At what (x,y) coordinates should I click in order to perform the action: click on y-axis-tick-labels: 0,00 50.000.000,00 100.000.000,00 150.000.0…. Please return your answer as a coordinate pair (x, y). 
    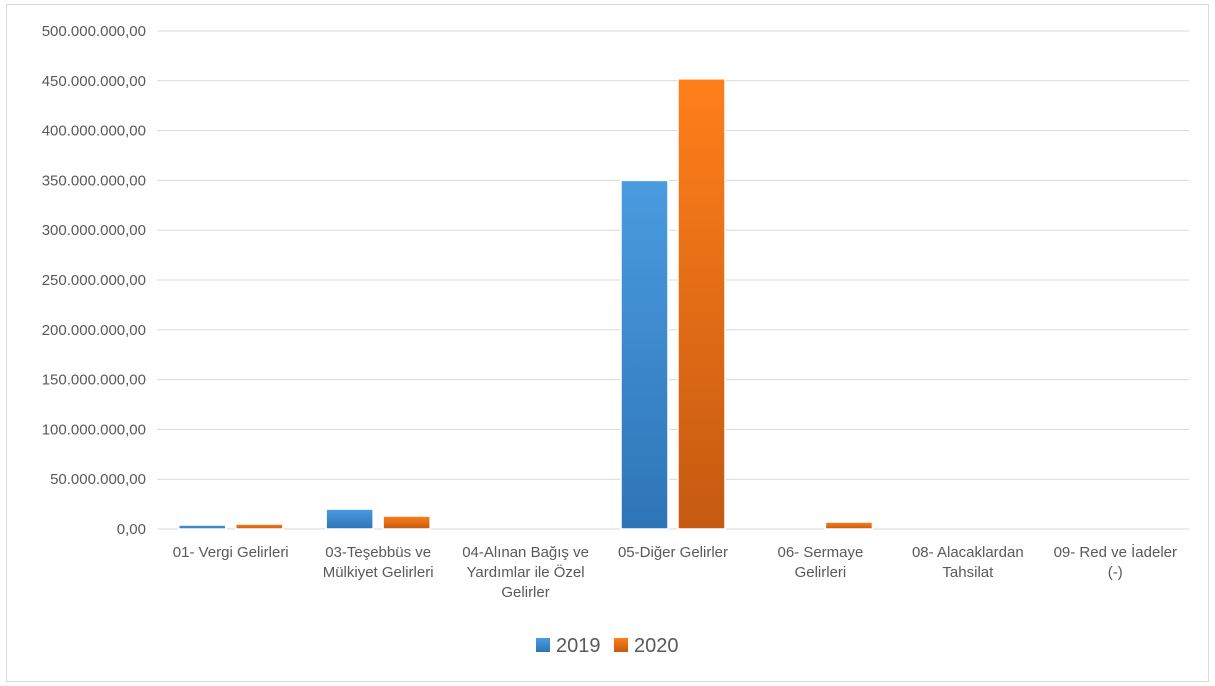
    Looking at the image, I should click on (94, 280).